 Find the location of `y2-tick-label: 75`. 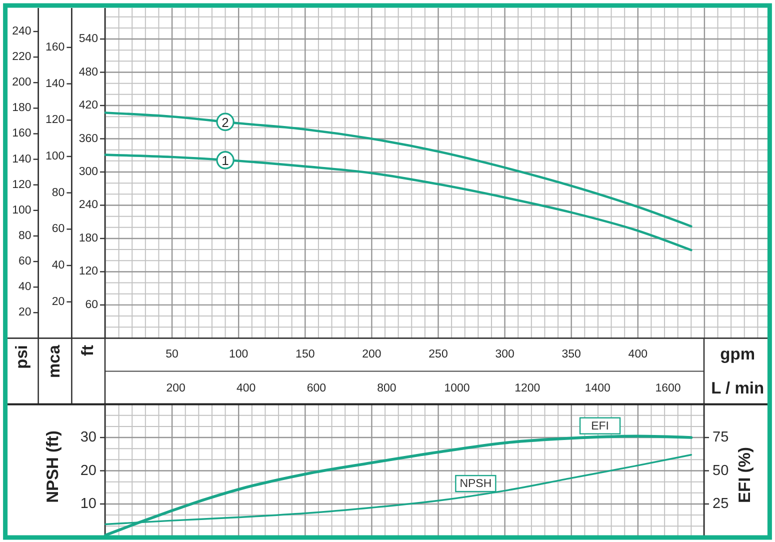

y2-tick-label: 75 is located at coordinates (720, 438).